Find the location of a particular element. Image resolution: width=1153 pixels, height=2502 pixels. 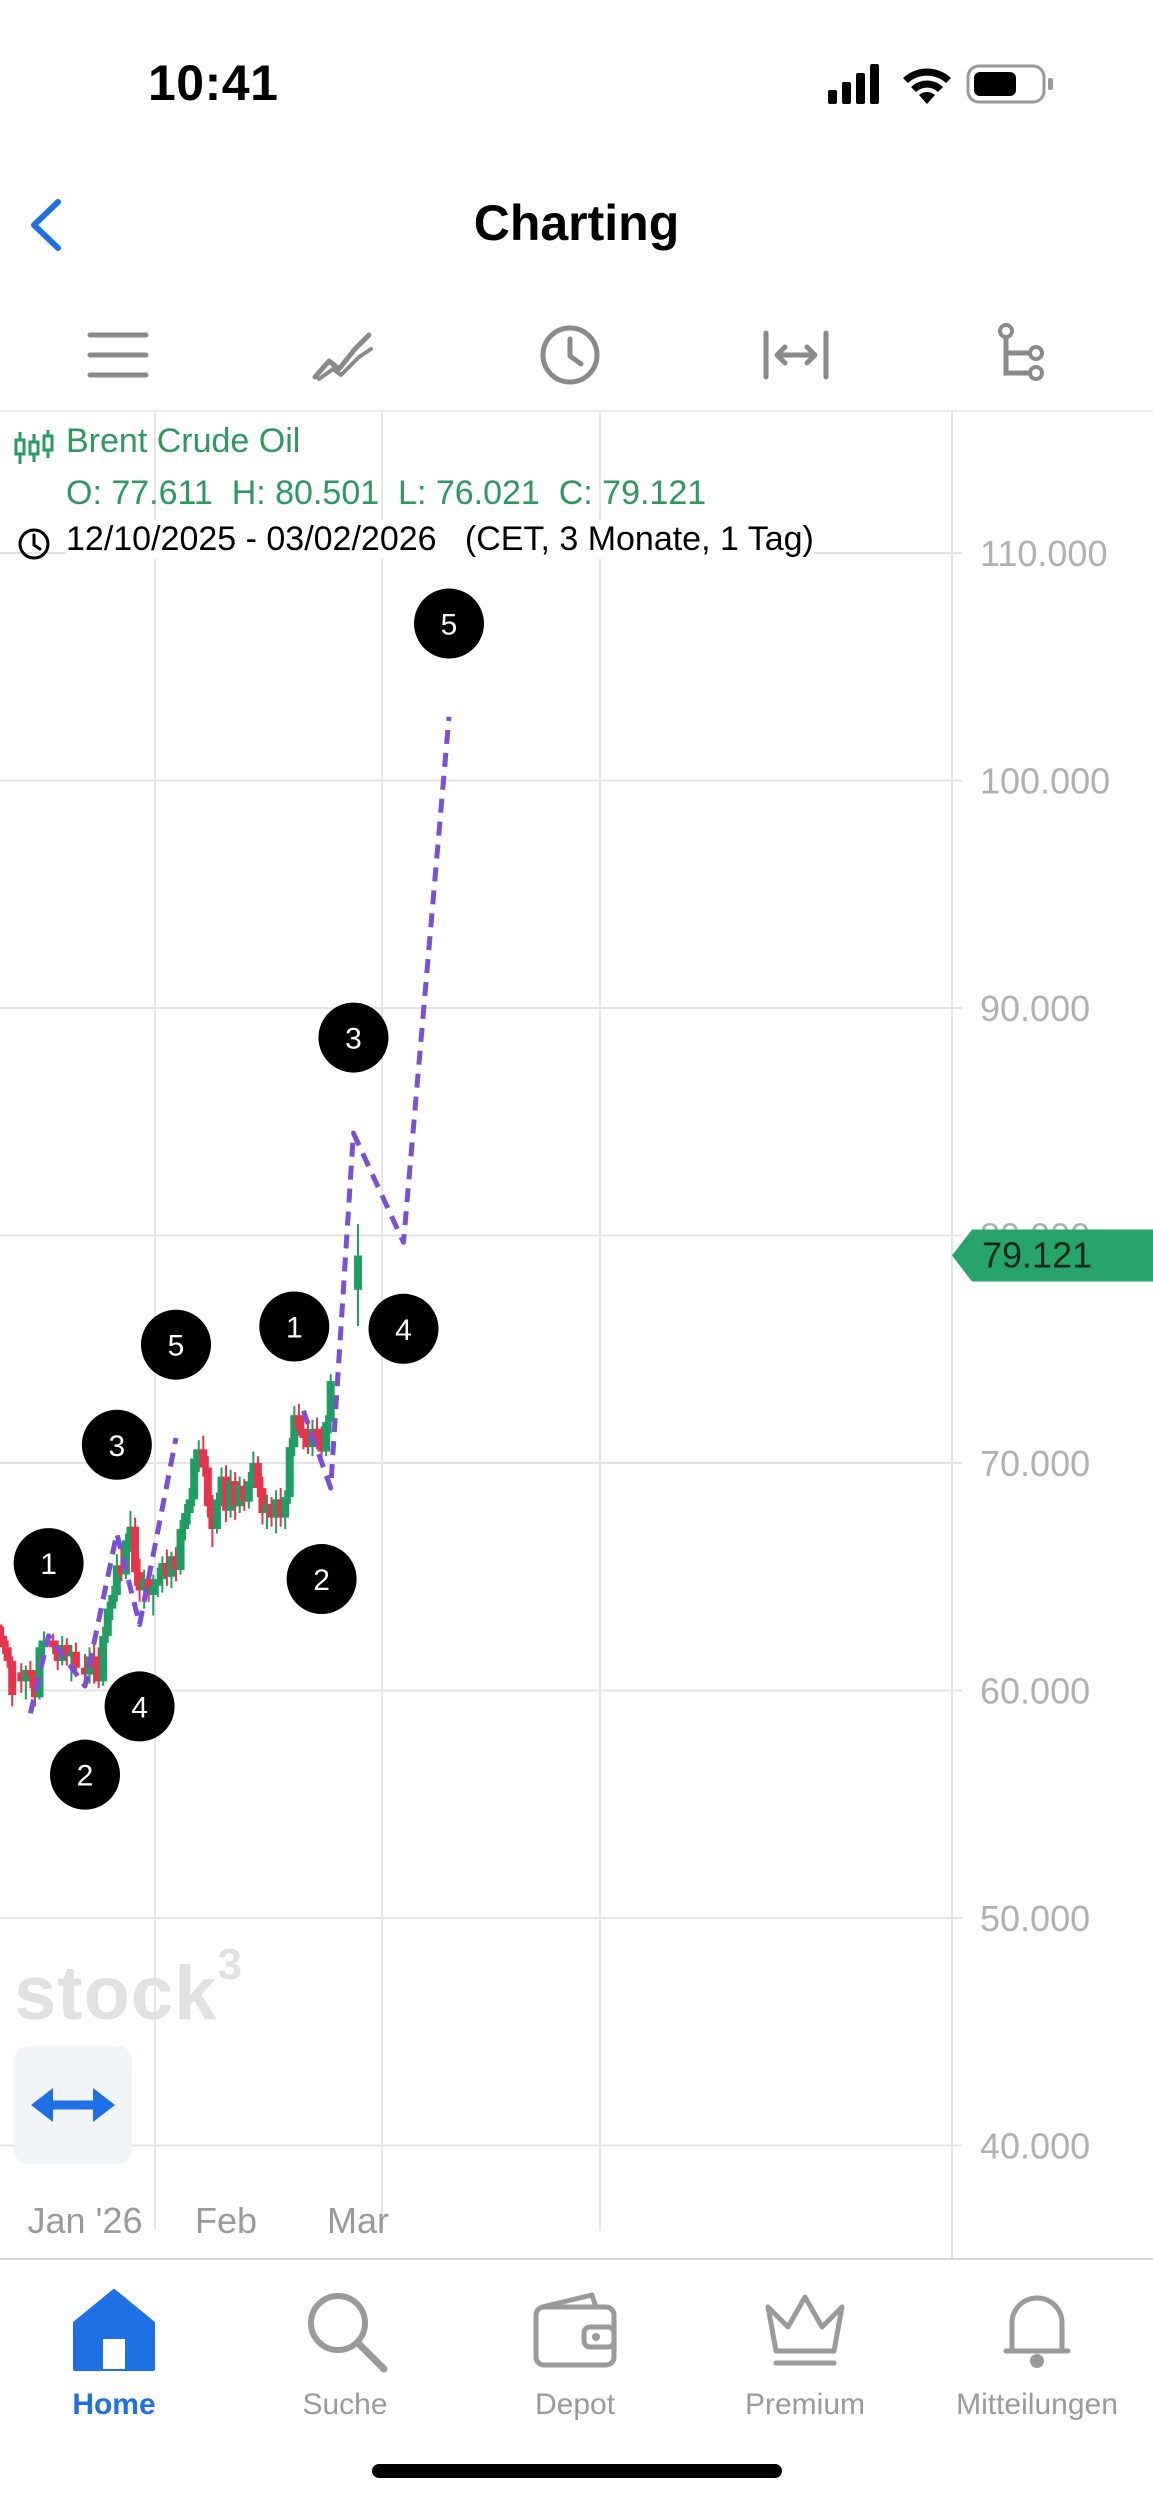

tab-mitteilungen: Mitteilungen is located at coordinates (1037, 2346).